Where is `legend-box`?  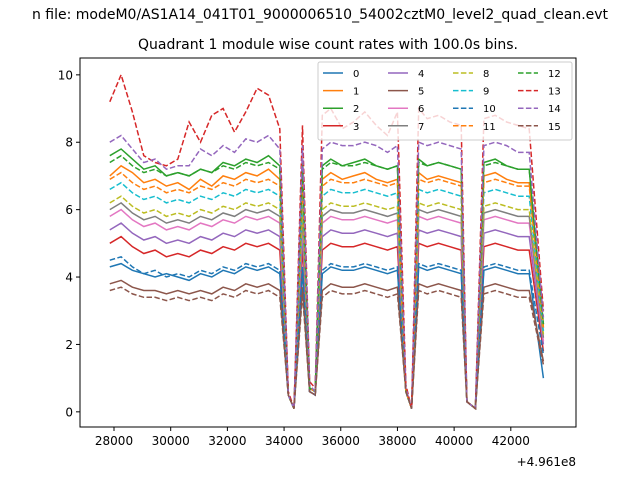 legend-box is located at coordinates (445, 101).